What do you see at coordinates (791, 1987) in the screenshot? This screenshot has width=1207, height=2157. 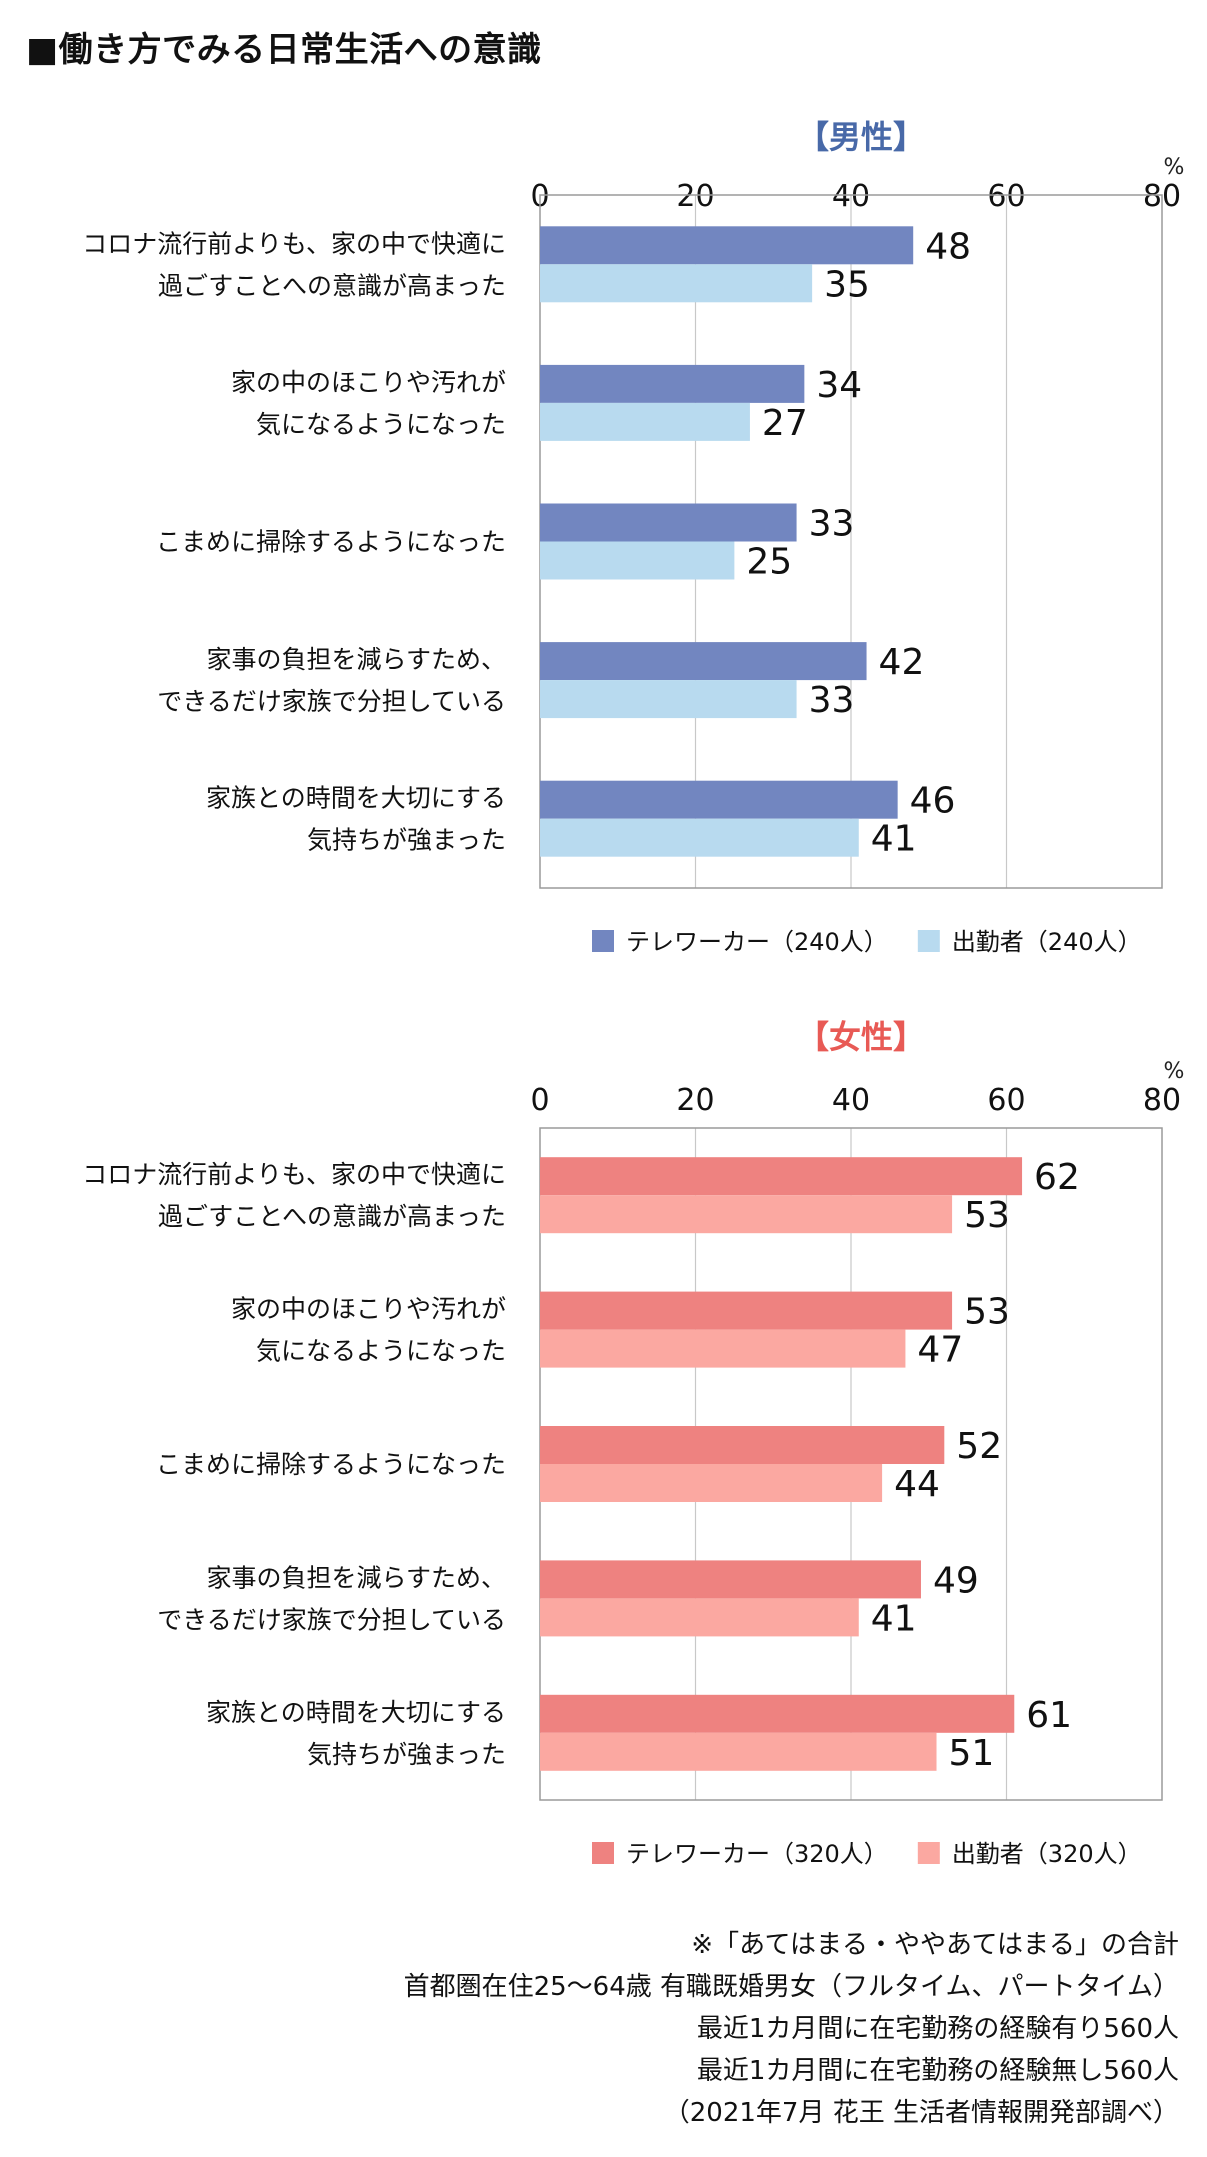 I see `footnote-line: 首都圏在住25～64歳 有職既婚男女（フルタイム、パートタイム）` at bounding box center [791, 1987].